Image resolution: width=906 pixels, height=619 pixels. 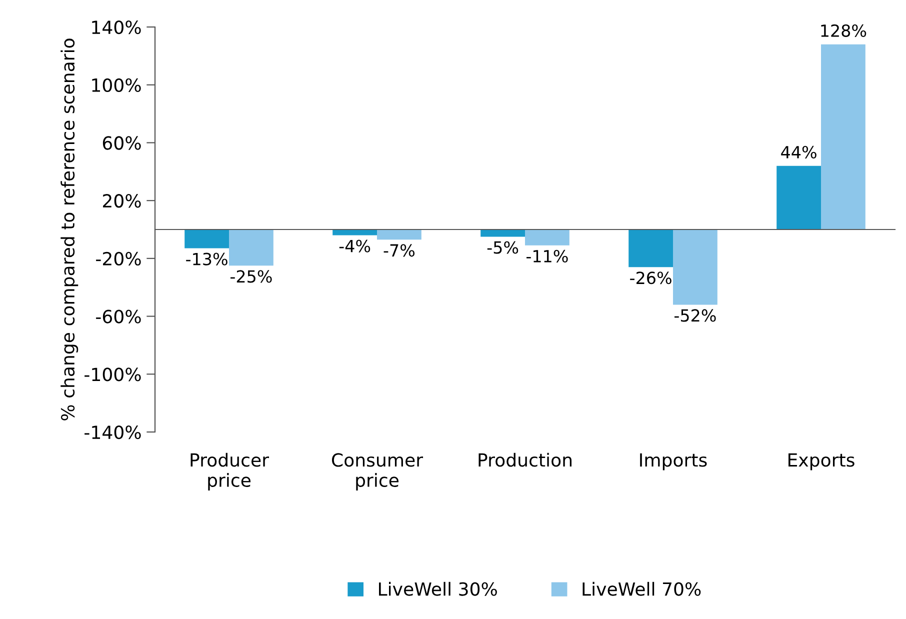 I want to click on legend-label: LiveWell 30%, so click(x=438, y=589).